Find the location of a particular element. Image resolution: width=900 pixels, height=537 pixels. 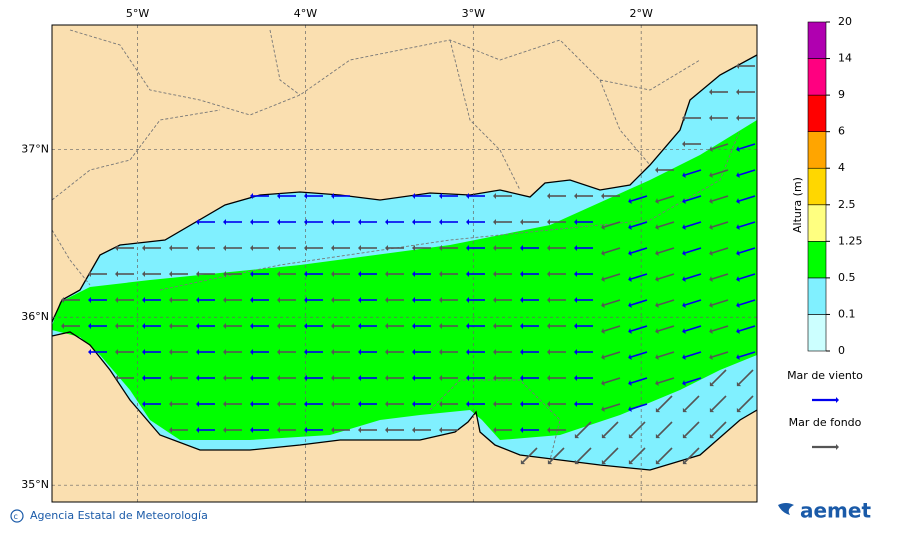

footer-credit: Agencia Estatal de Meteorología is located at coordinates (119, 515).